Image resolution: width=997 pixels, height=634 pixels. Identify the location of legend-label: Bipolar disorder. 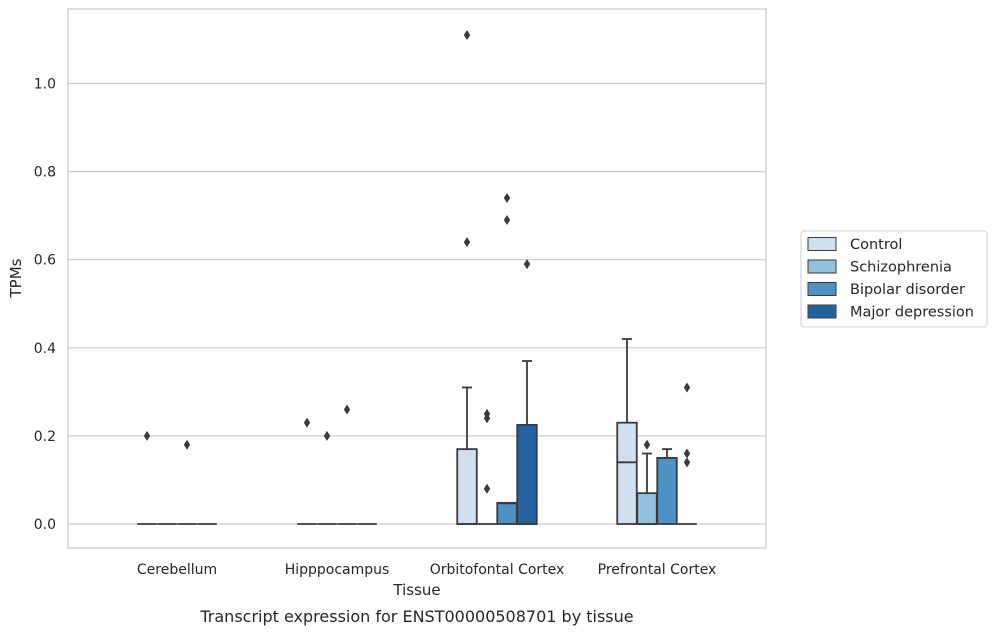
(907, 290).